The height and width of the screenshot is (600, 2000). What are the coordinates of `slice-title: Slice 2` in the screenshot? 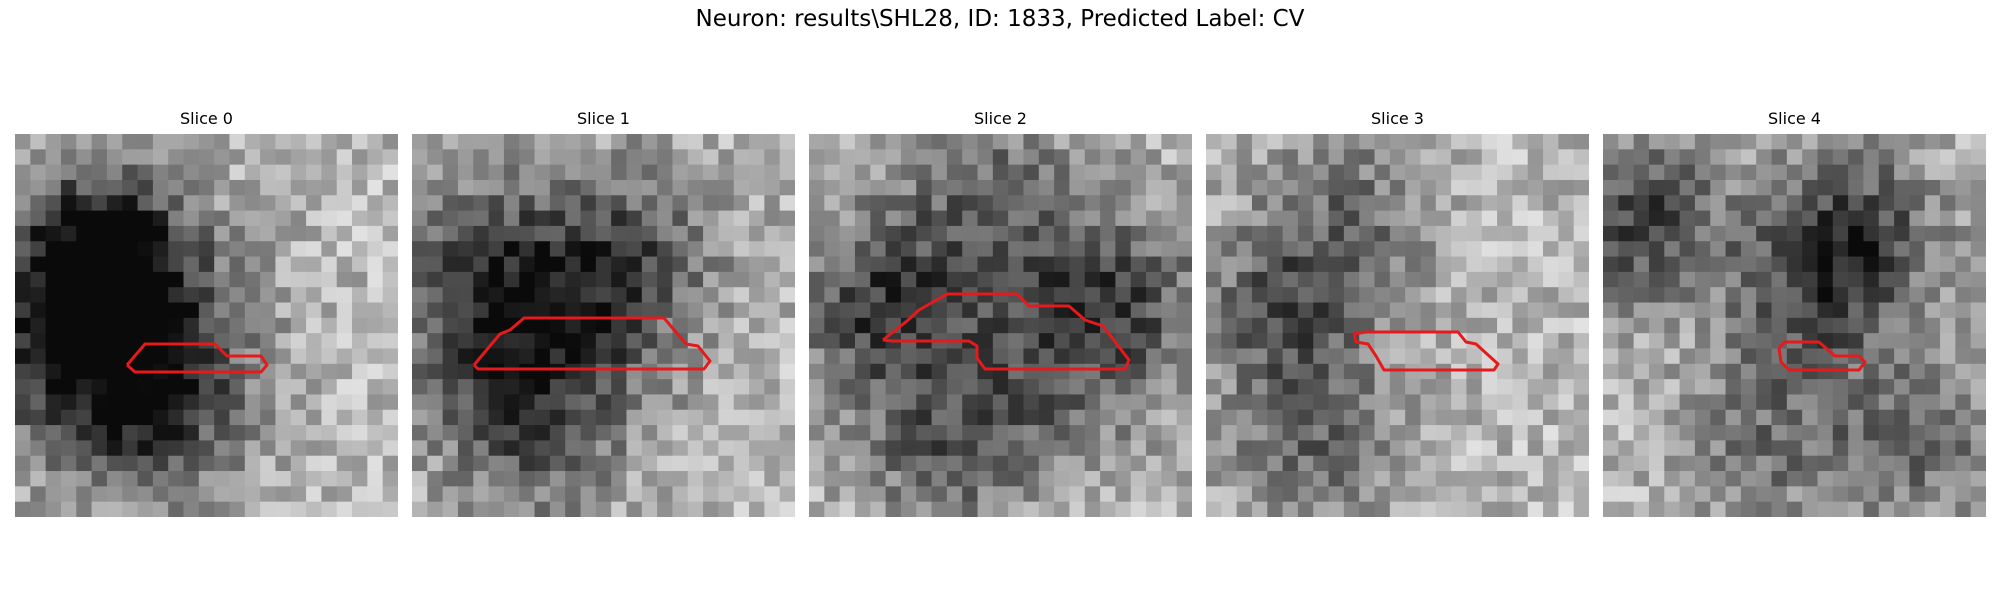 It's located at (1000, 118).